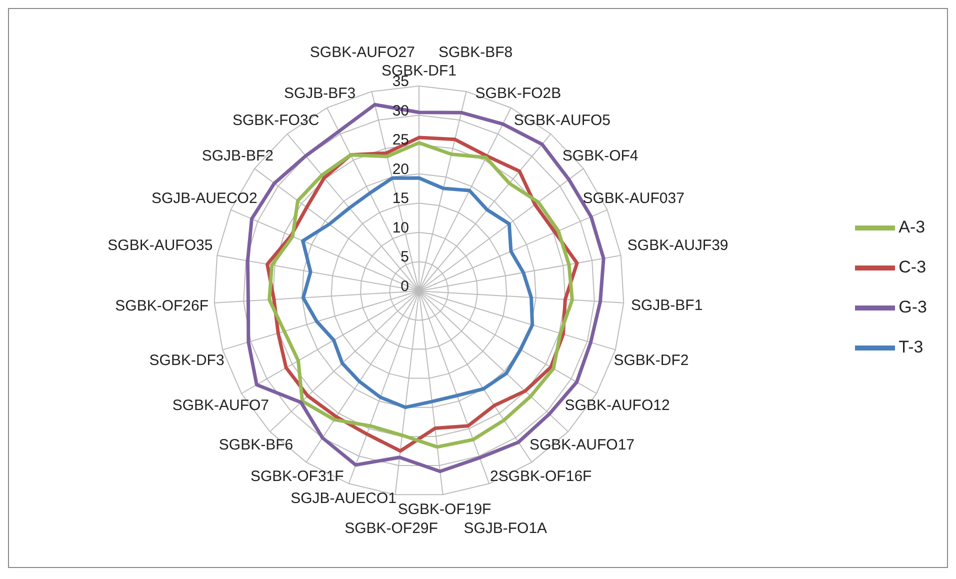  I want to click on legend-label: A-3, so click(912, 226).